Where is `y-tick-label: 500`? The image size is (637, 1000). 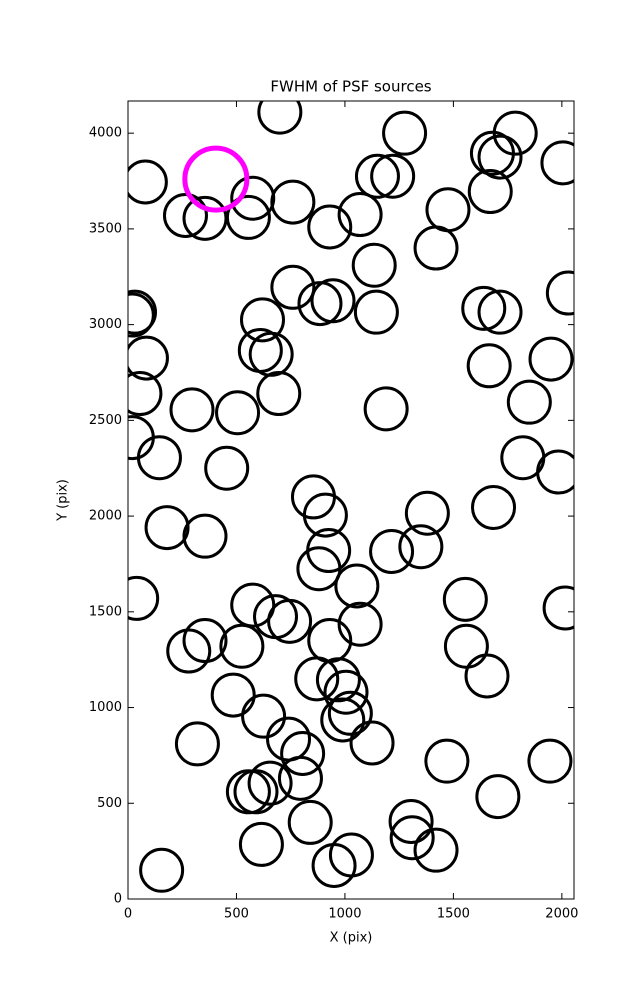
y-tick-label: 500 is located at coordinates (109, 803).